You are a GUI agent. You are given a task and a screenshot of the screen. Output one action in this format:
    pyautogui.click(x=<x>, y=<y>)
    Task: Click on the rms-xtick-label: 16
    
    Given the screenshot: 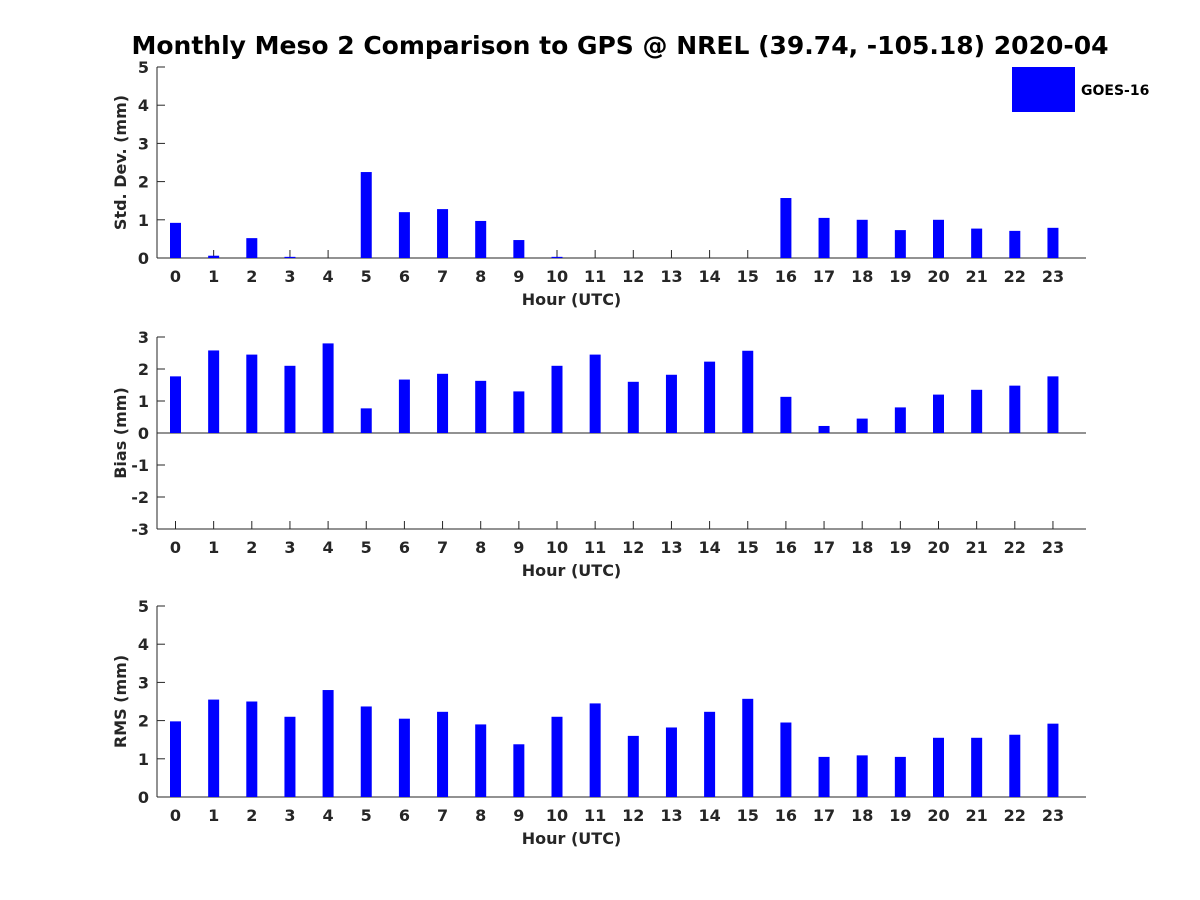 What is the action you would take?
    pyautogui.click(x=786, y=815)
    